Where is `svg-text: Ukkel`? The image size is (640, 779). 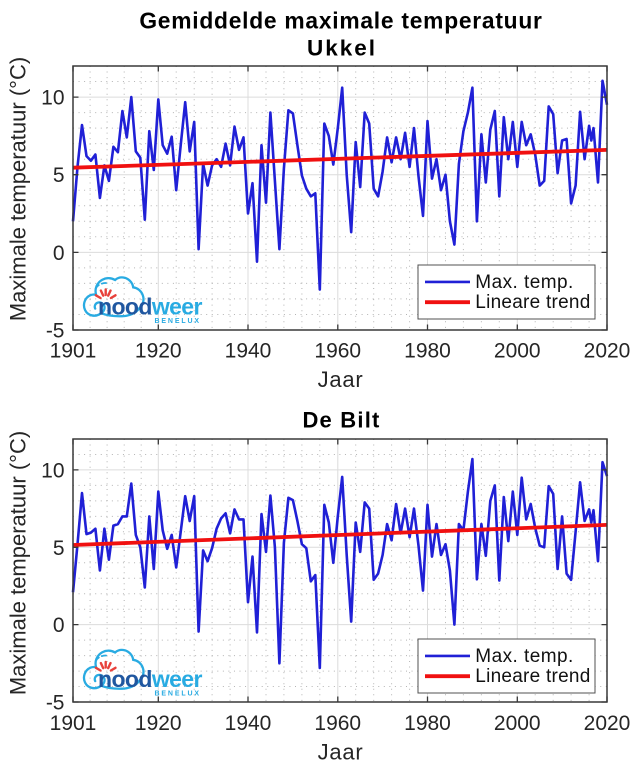
svg-text: Ukkel is located at coordinates (342, 48).